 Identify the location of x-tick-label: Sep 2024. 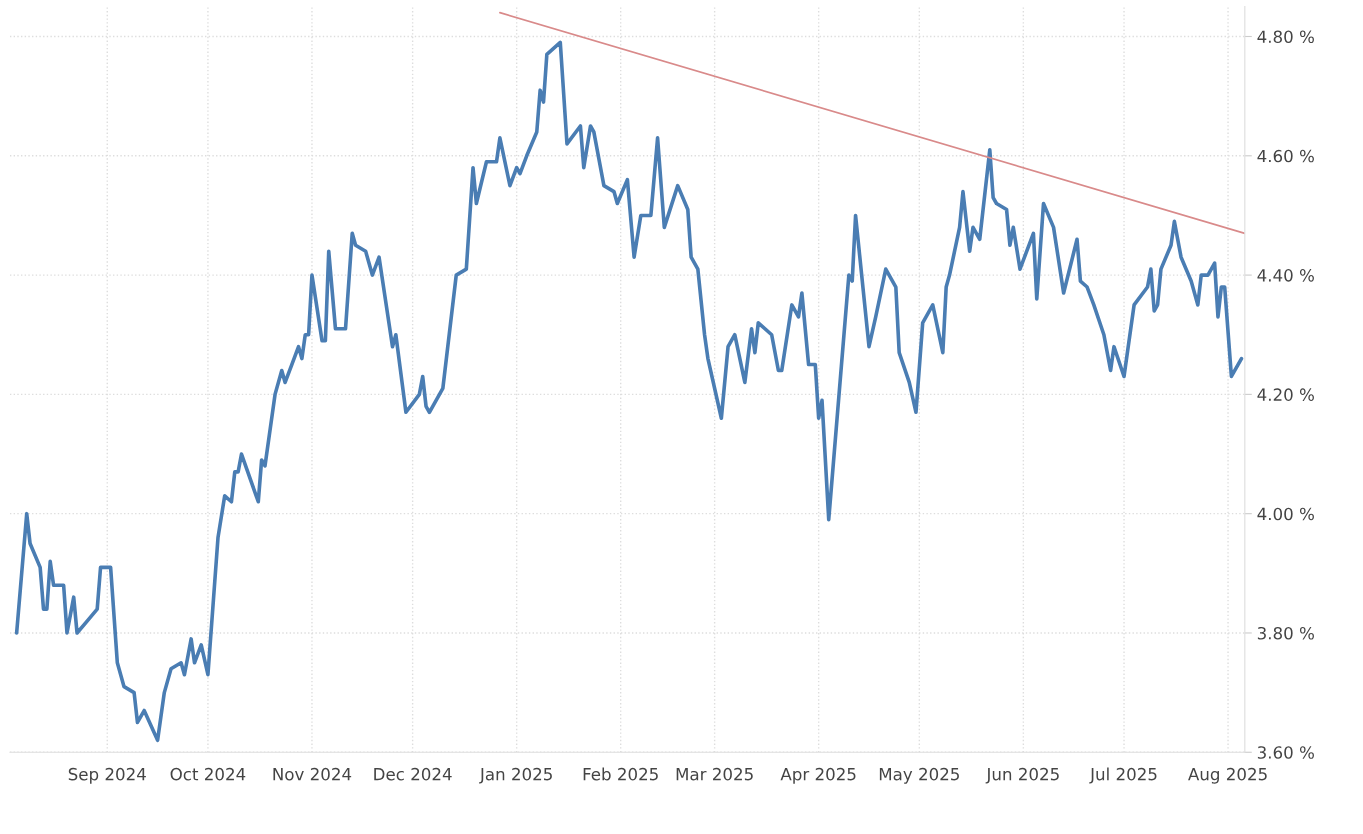
(107, 775).